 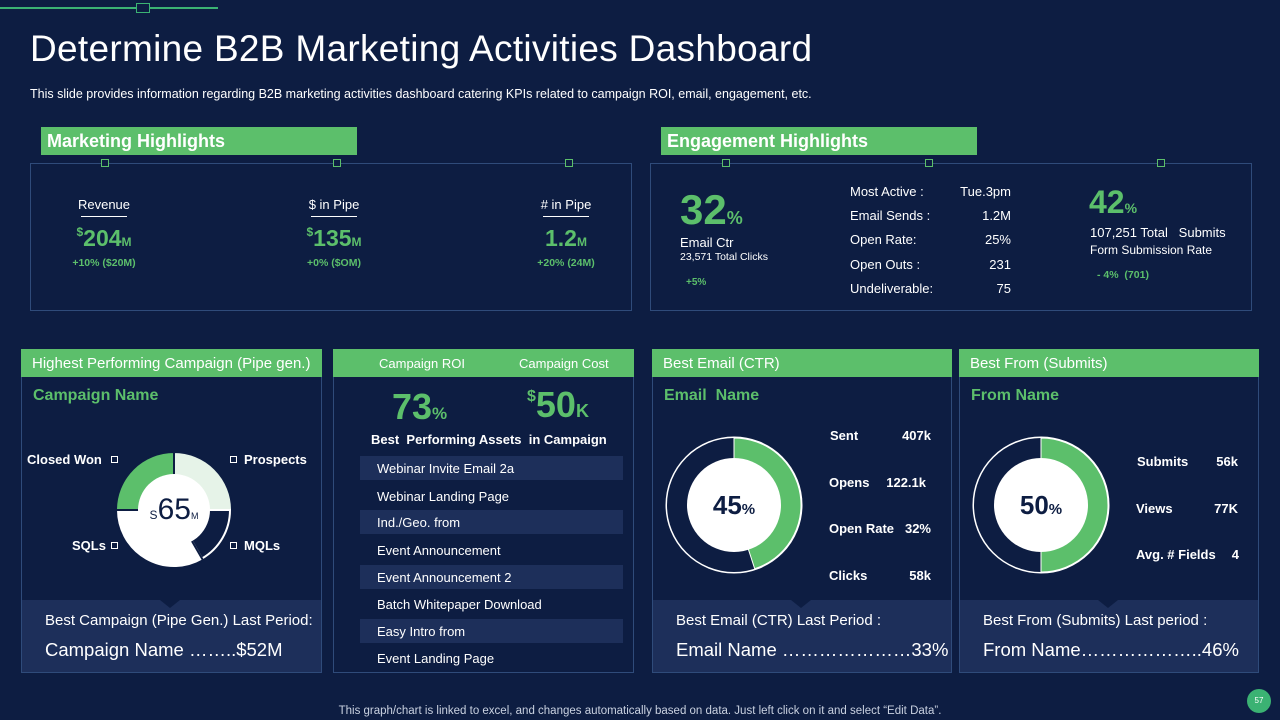 What do you see at coordinates (566, 204) in the screenshot?
I see `kpi-count-pipe-label: # in Pipe` at bounding box center [566, 204].